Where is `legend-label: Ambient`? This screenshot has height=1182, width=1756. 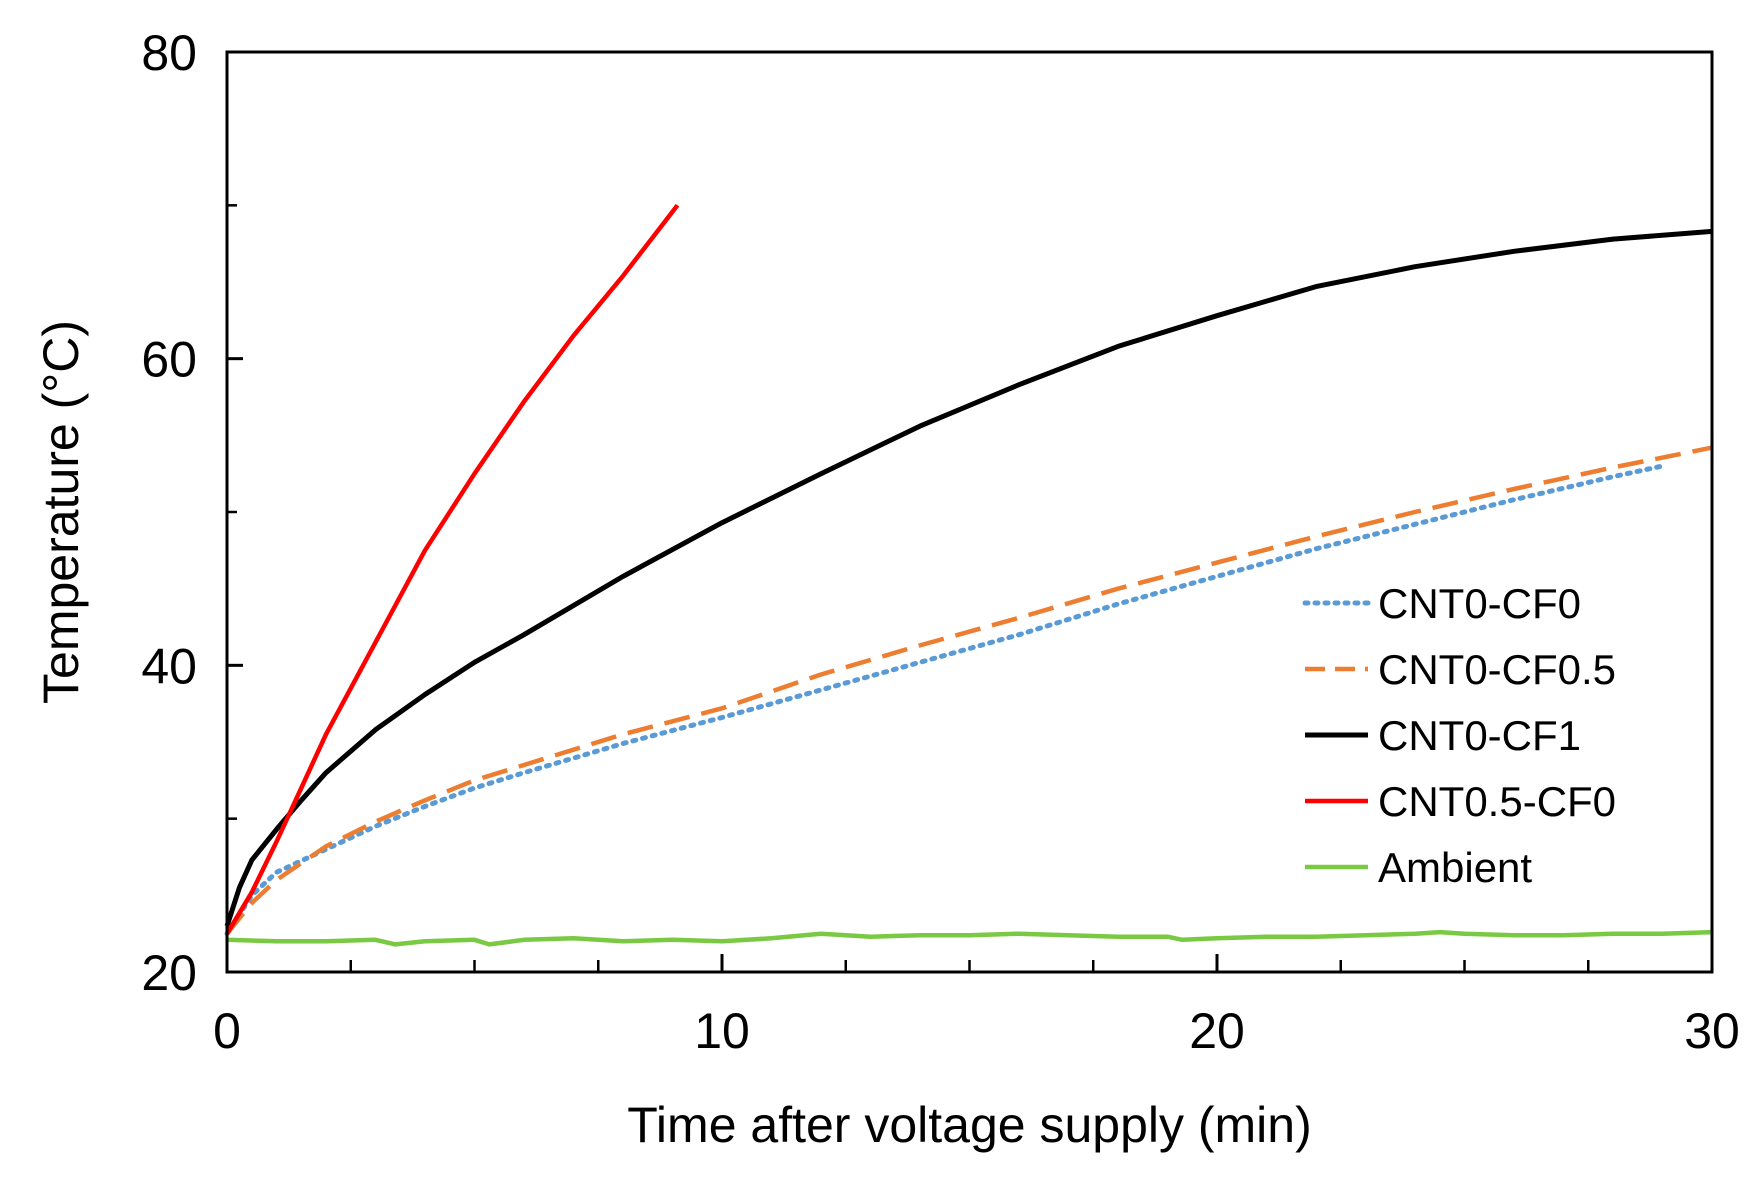
legend-label: Ambient is located at coordinates (1455, 867).